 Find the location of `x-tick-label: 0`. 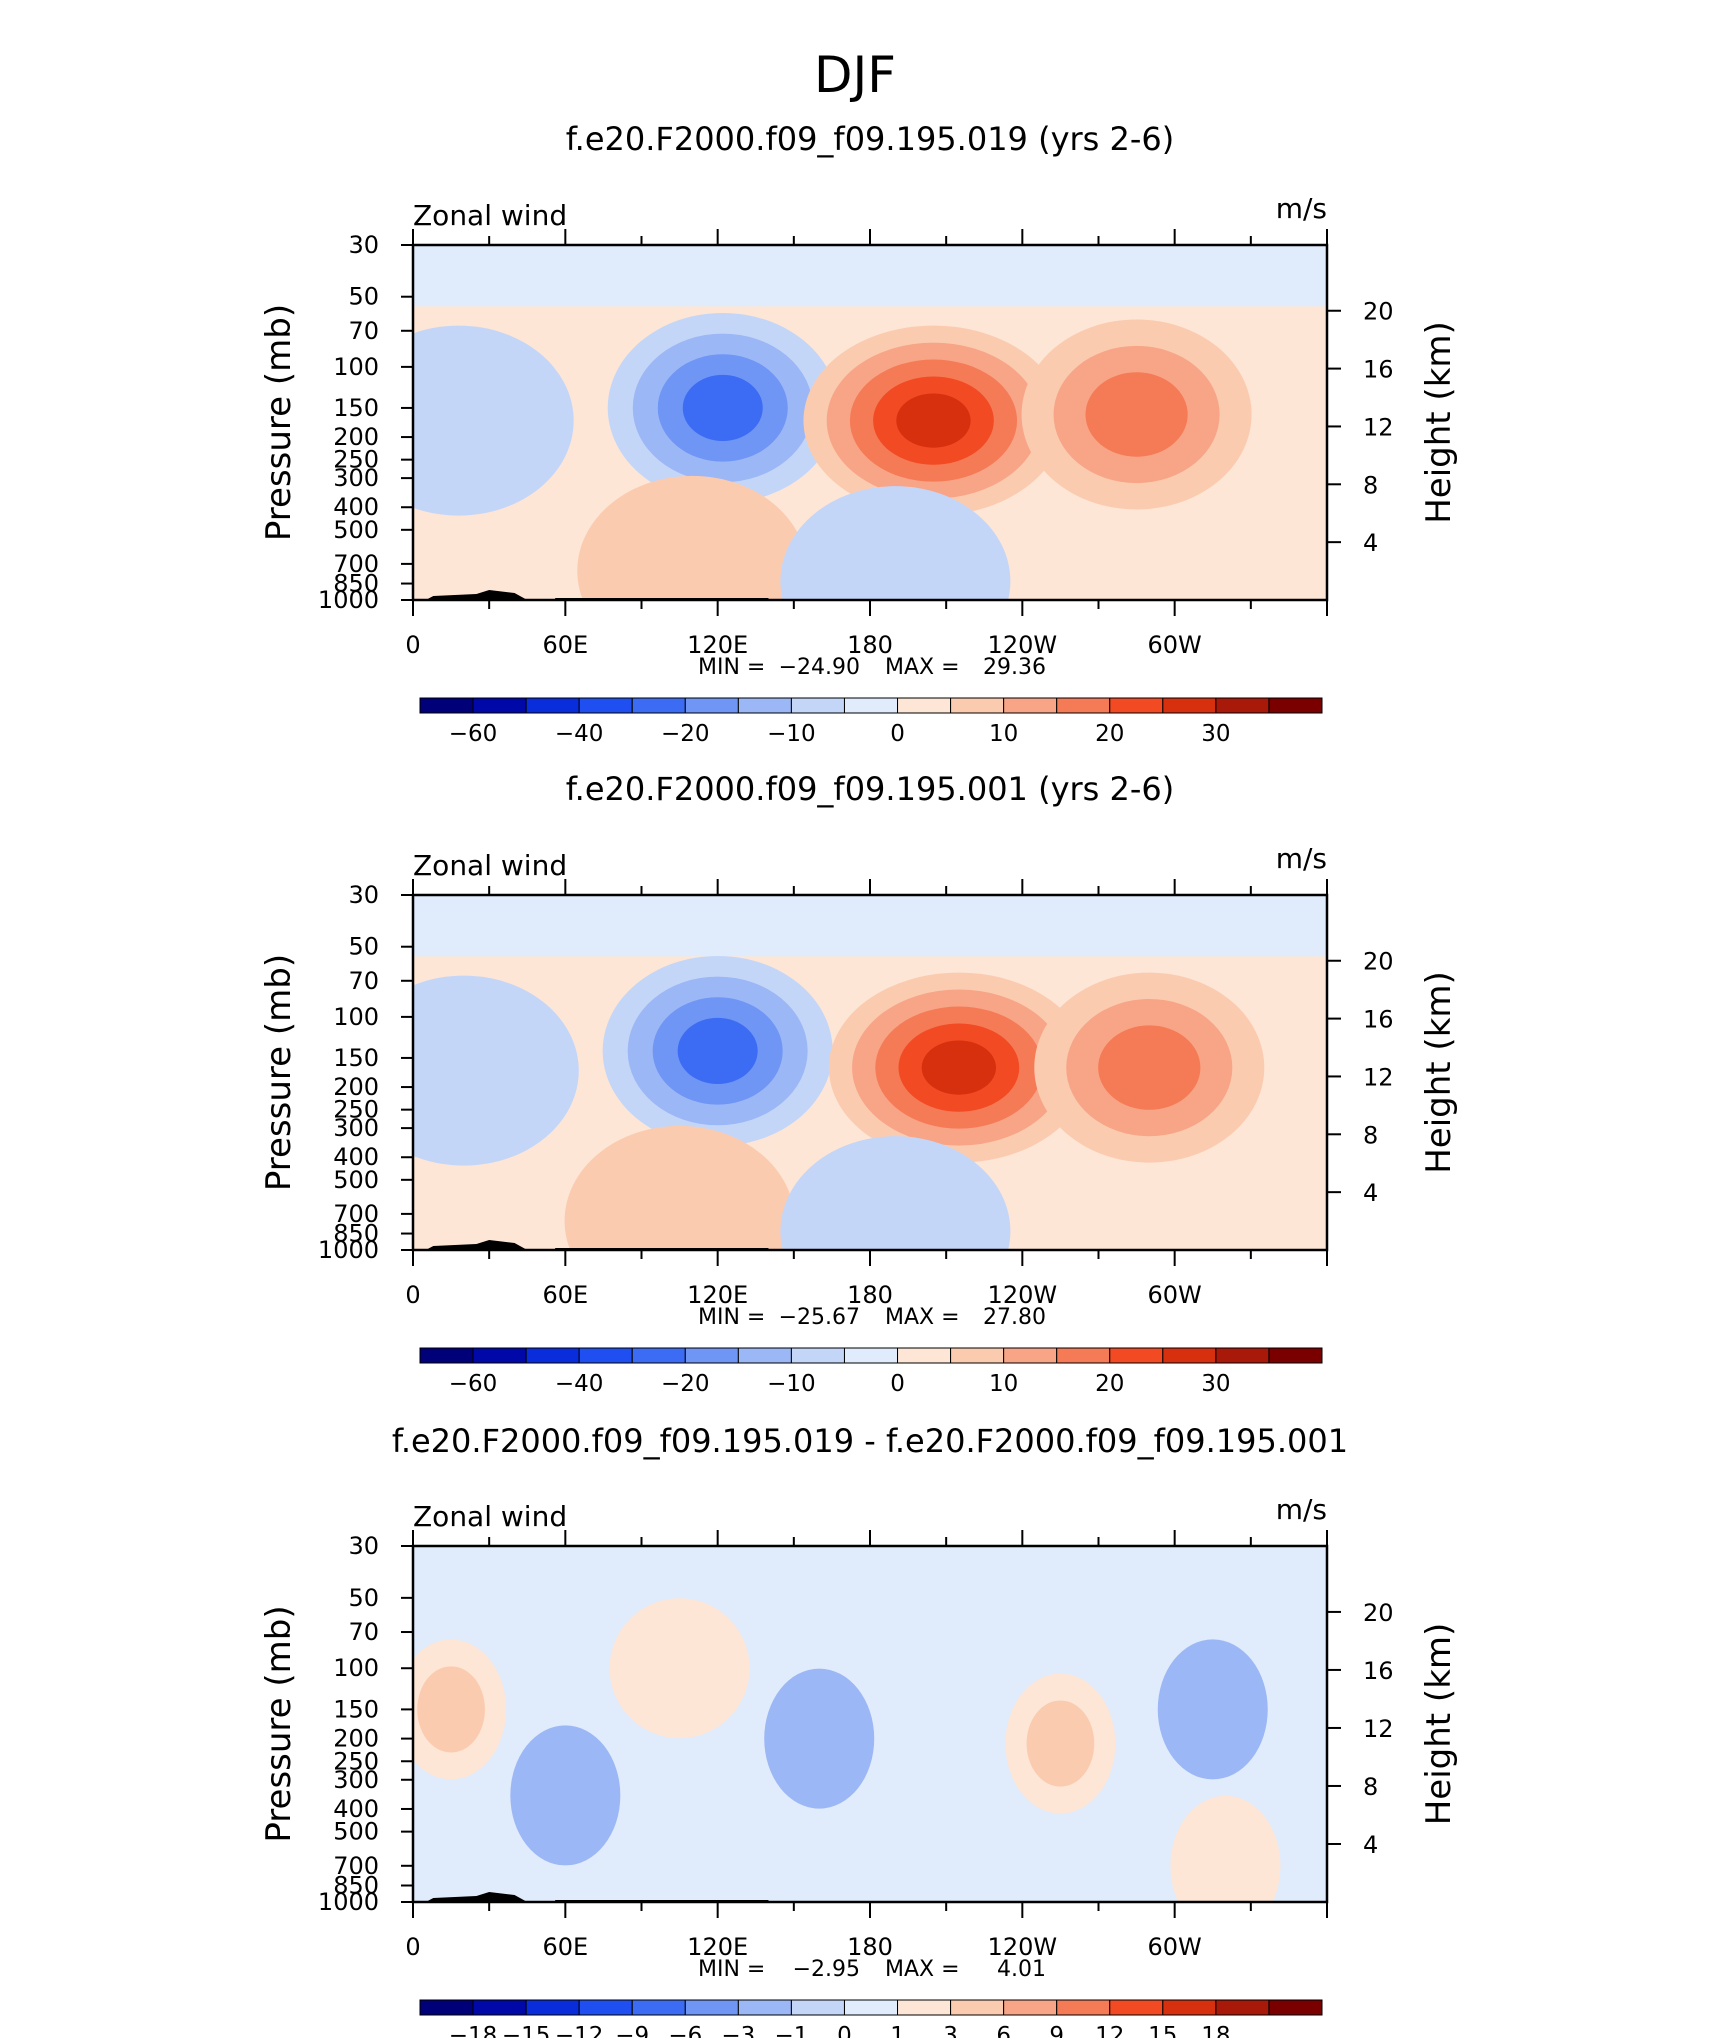

x-tick-label: 0 is located at coordinates (412, 1295).